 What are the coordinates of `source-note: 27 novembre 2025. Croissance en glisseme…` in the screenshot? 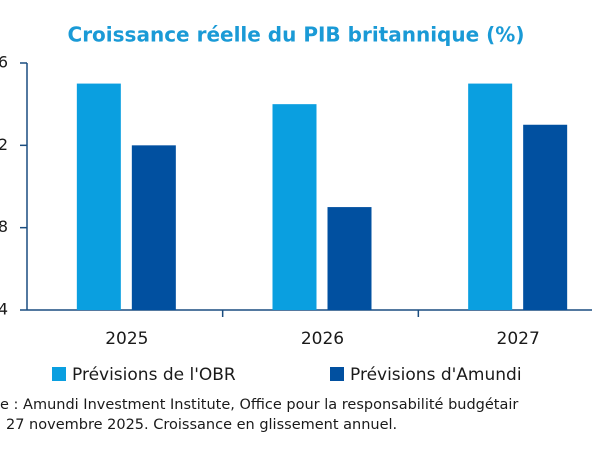 It's located at (201, 425).